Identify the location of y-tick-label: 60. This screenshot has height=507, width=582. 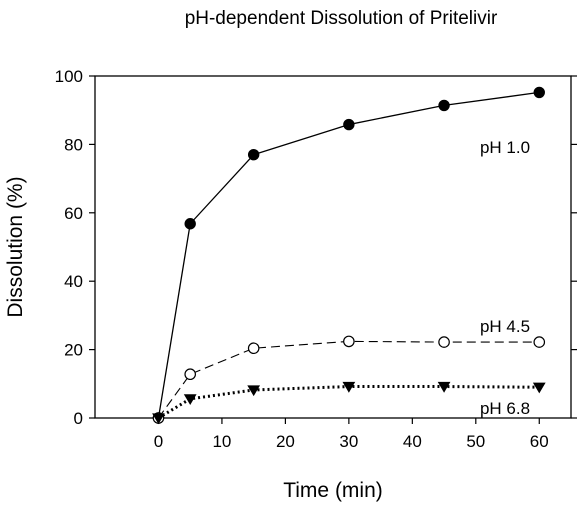
(73, 213).